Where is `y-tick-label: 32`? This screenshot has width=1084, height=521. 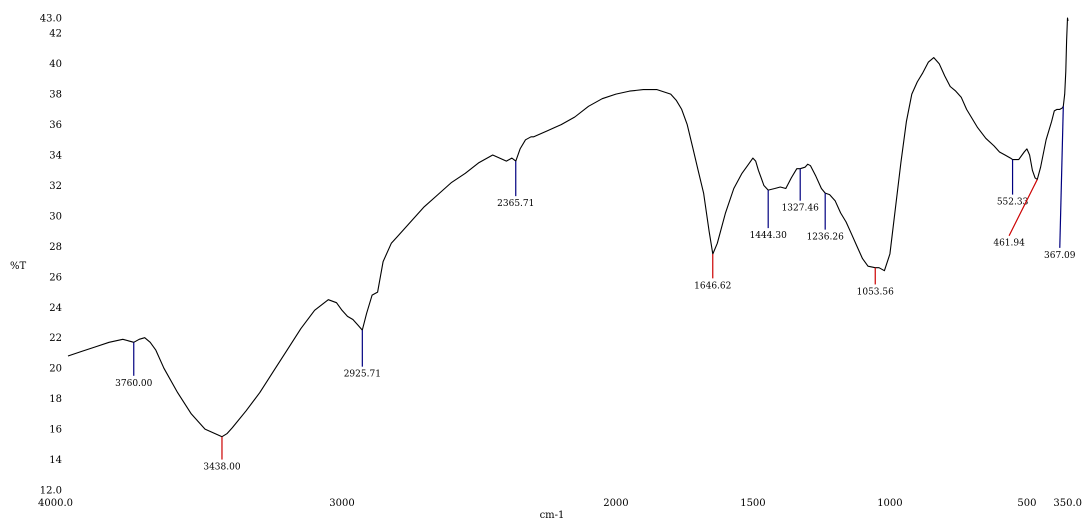
y-tick-label: 32 is located at coordinates (55, 186).